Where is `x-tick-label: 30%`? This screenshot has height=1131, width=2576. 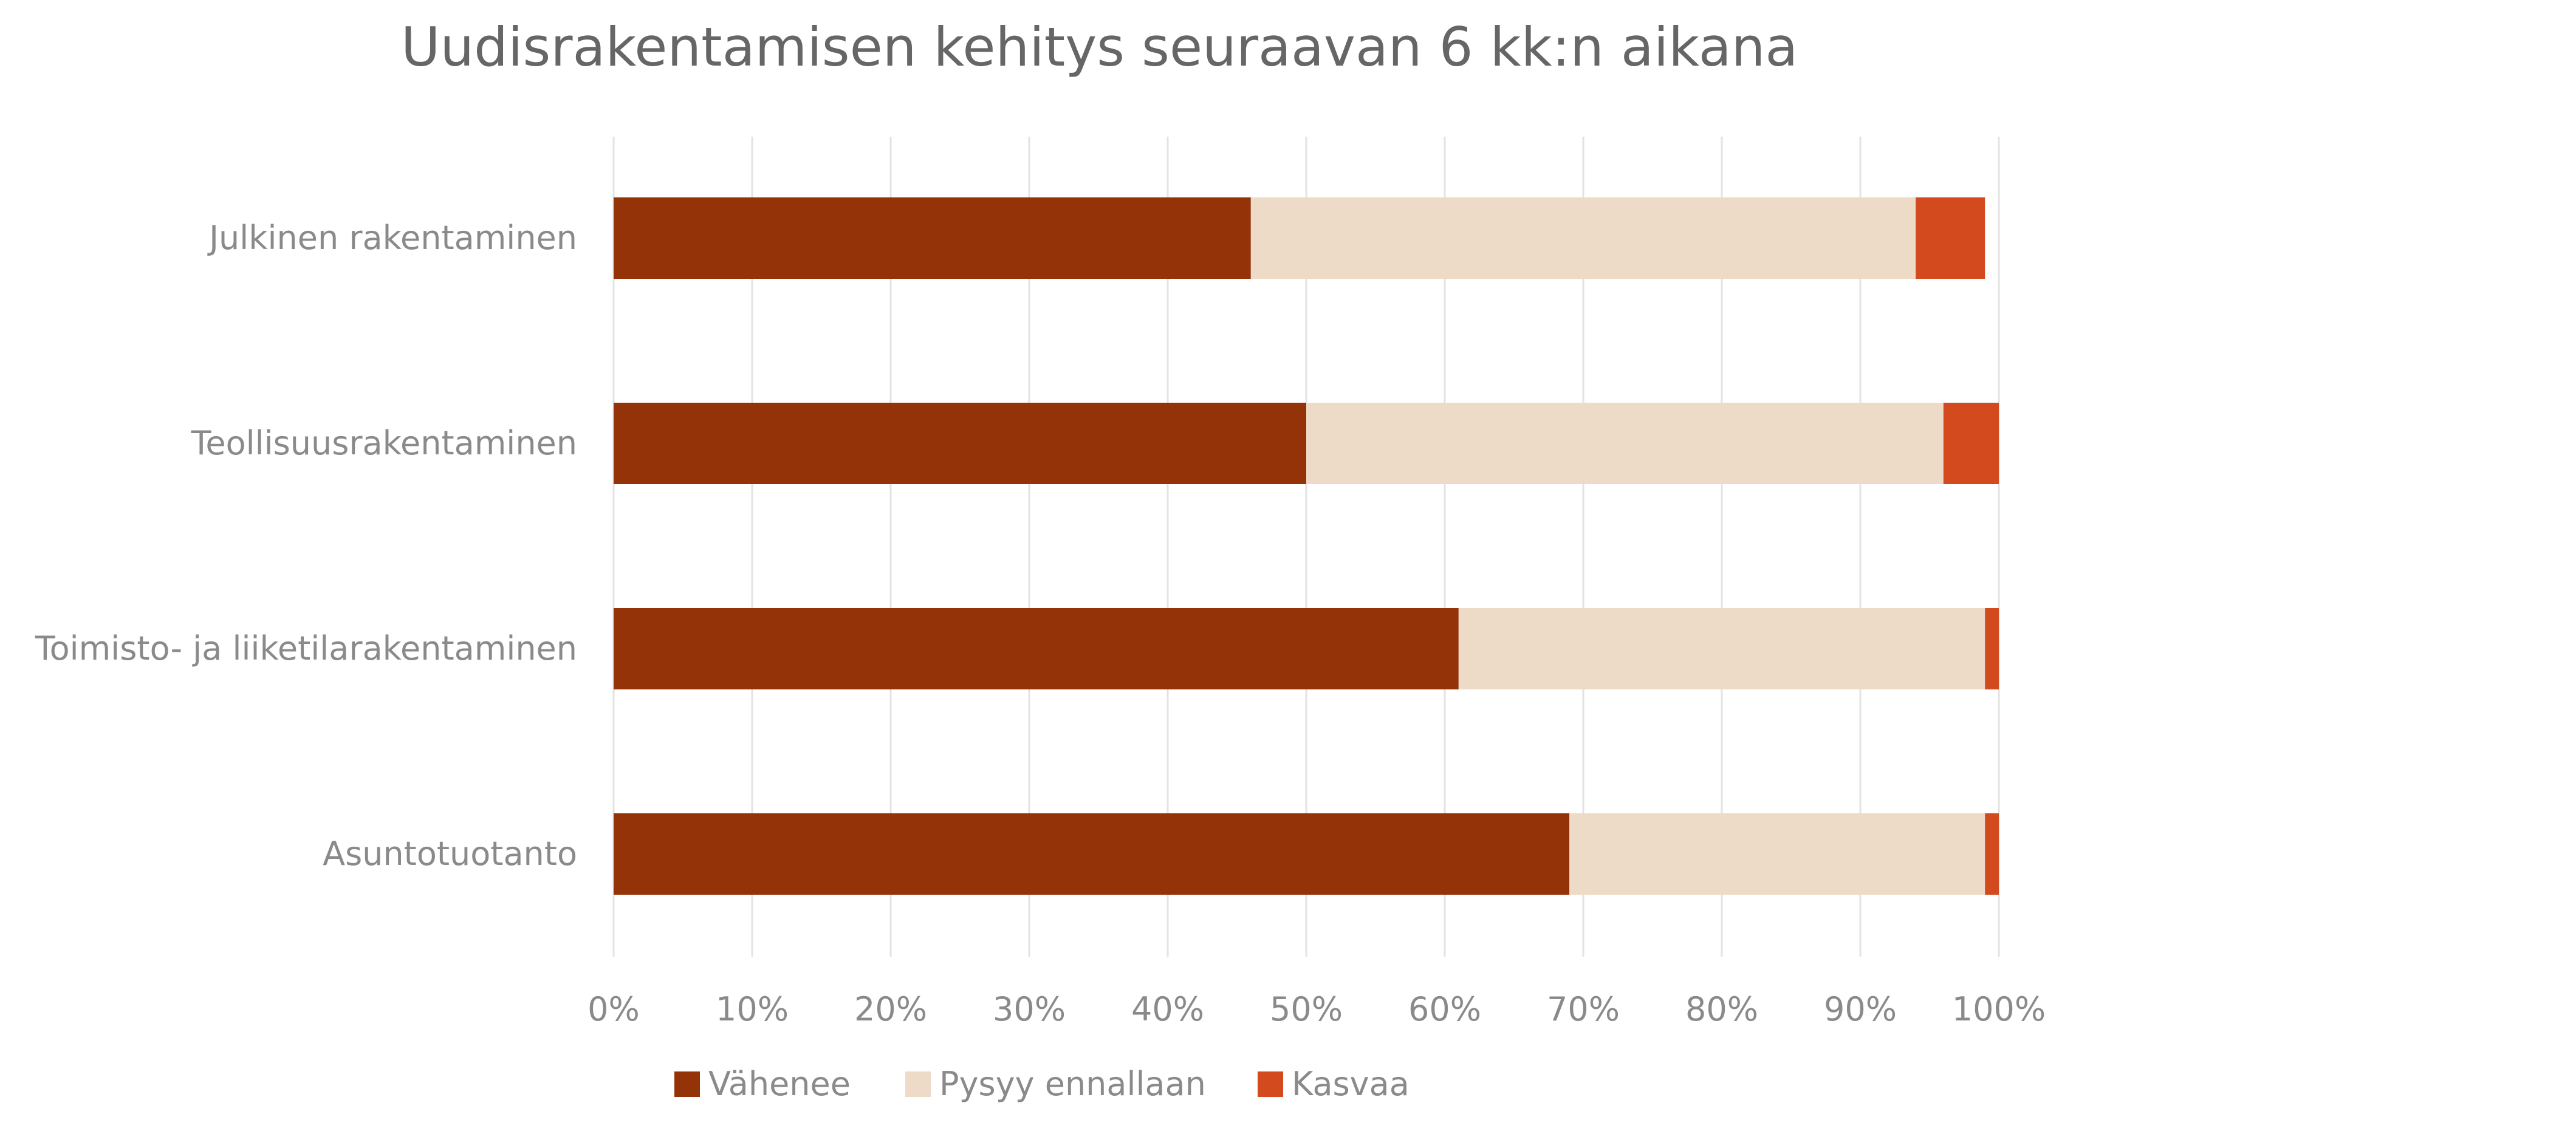
x-tick-label: 30% is located at coordinates (1029, 1009).